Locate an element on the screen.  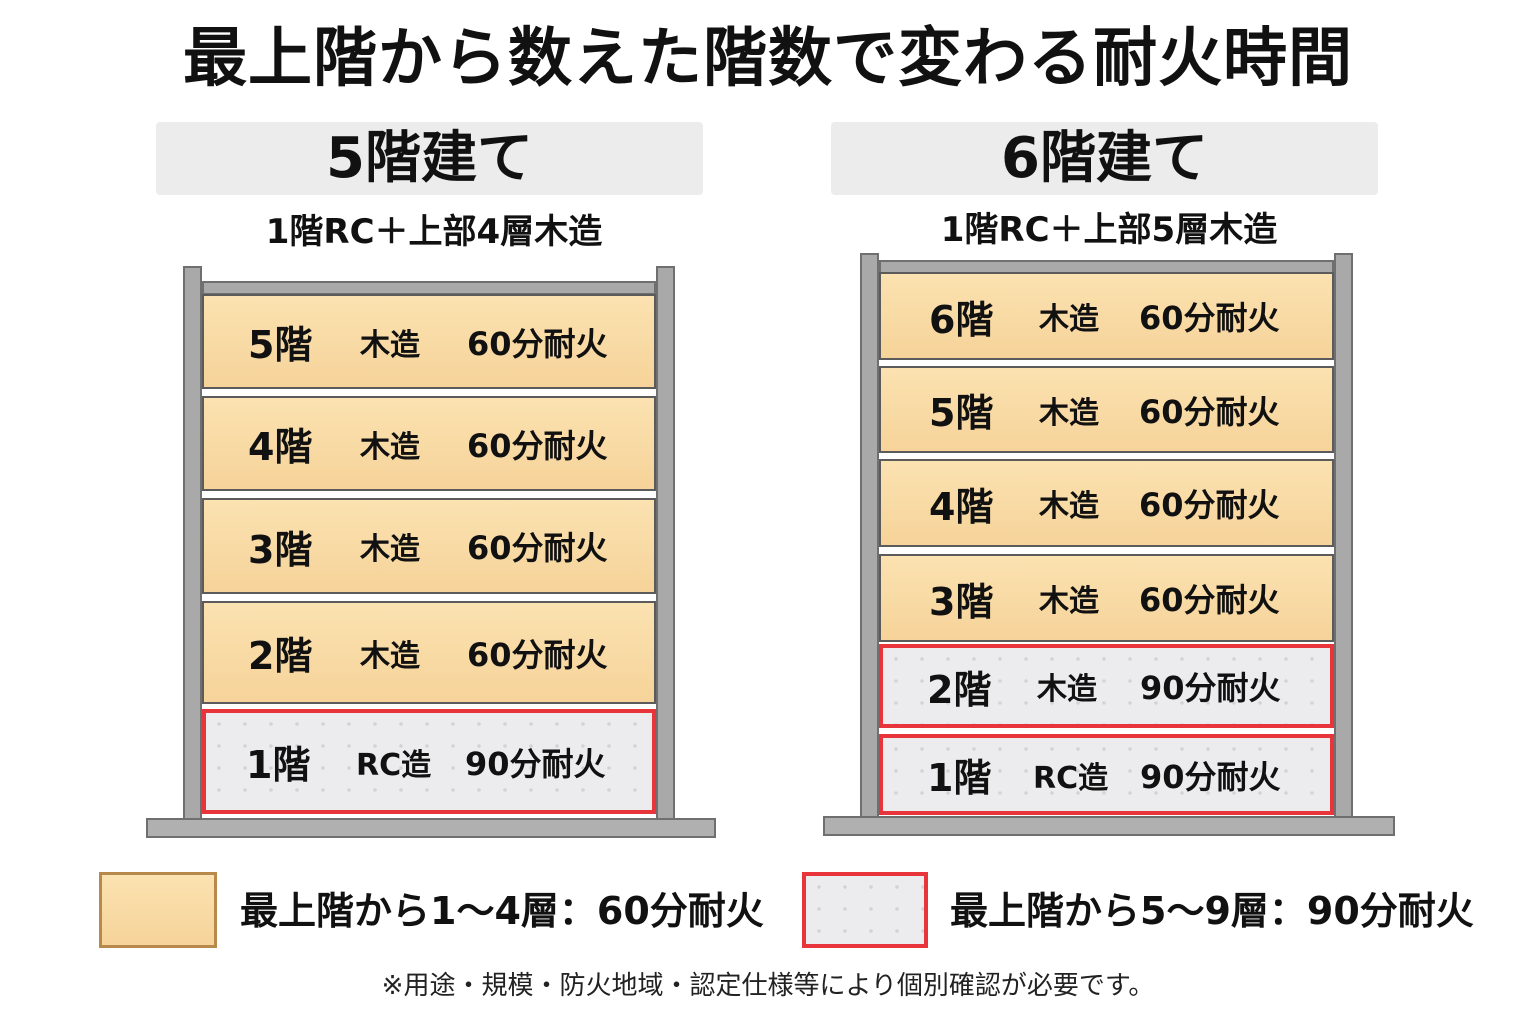
panel-subtitle: 1階RC＋上部5層木造 is located at coordinates (1109, 230).